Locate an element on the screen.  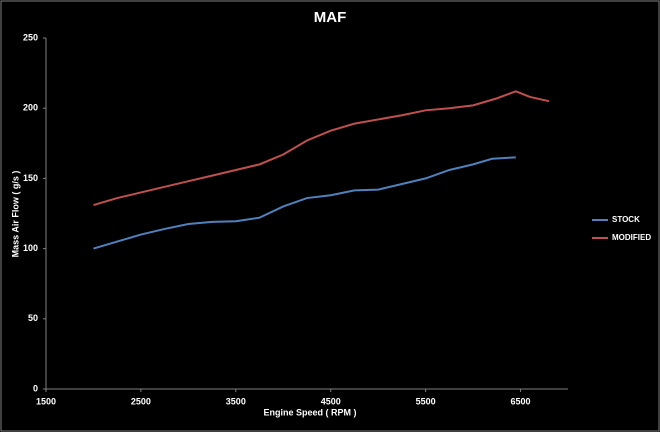
x-axis-label: Engine Speed ( RPM ) is located at coordinates (309, 412).